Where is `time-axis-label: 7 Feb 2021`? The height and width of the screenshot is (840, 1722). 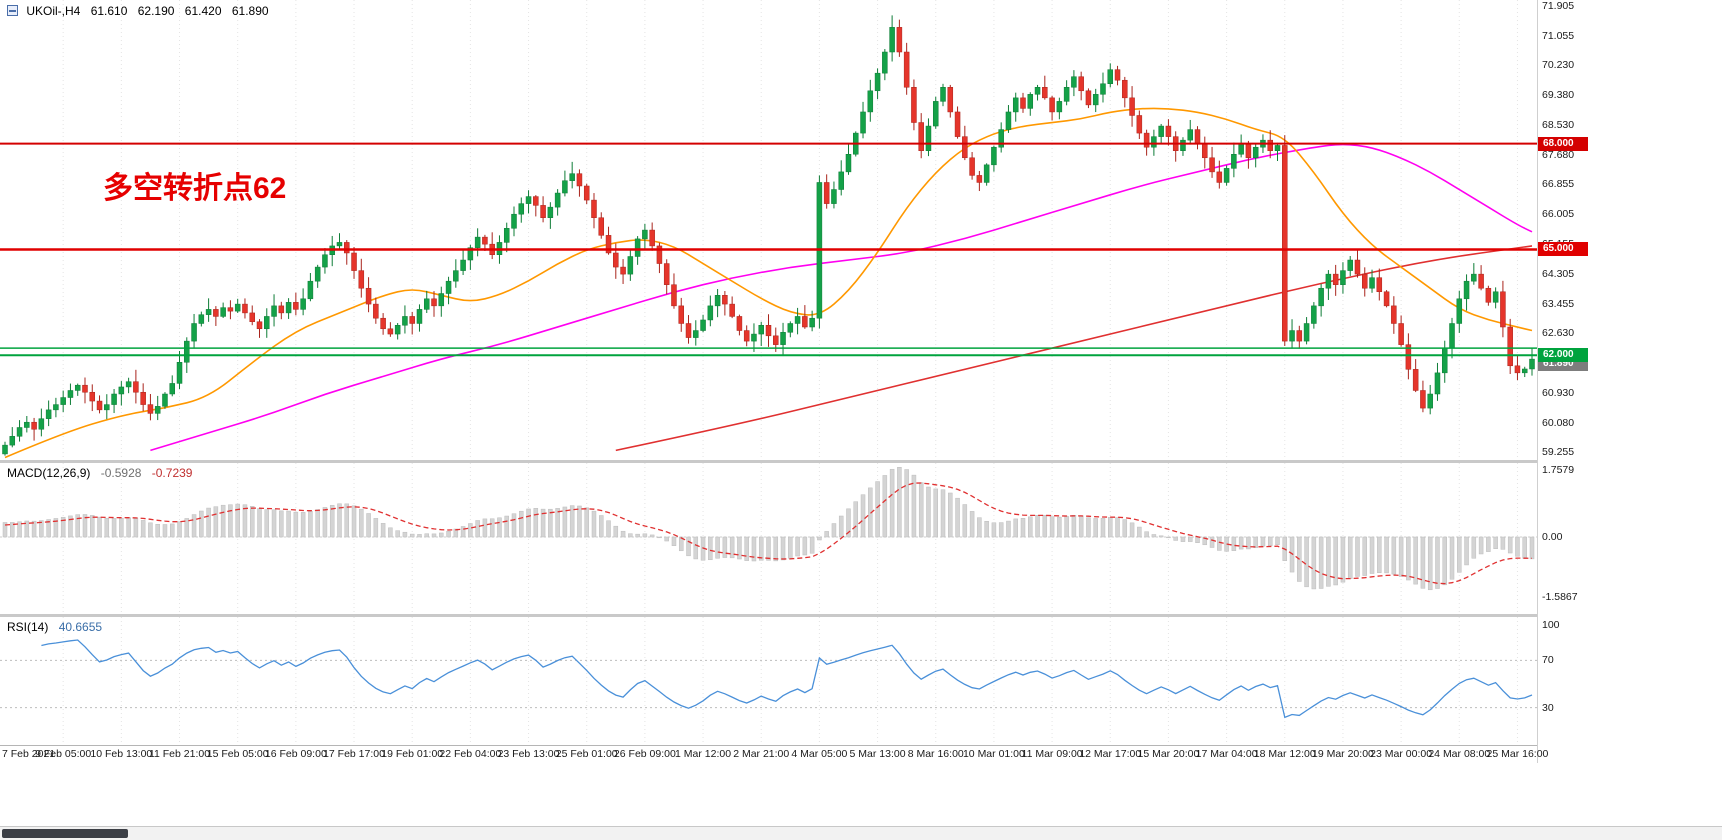
time-axis-label: 7 Feb 2021 is located at coordinates (29, 754).